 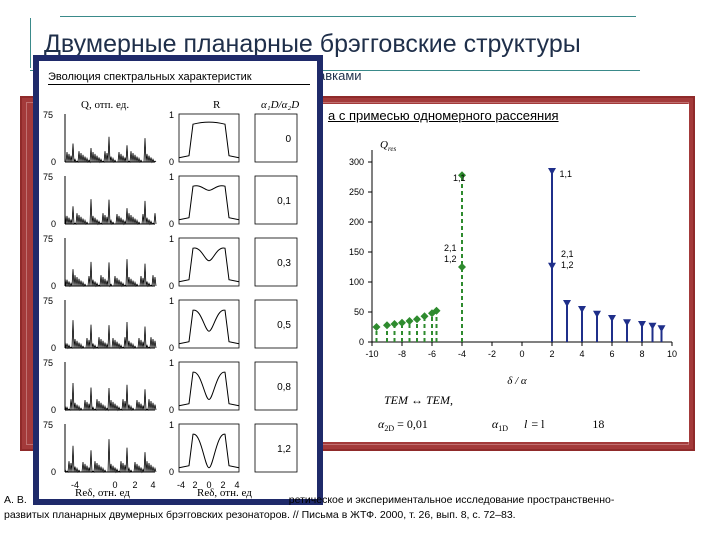 I want to click on y-tick-label: 300, so click(x=356, y=162).